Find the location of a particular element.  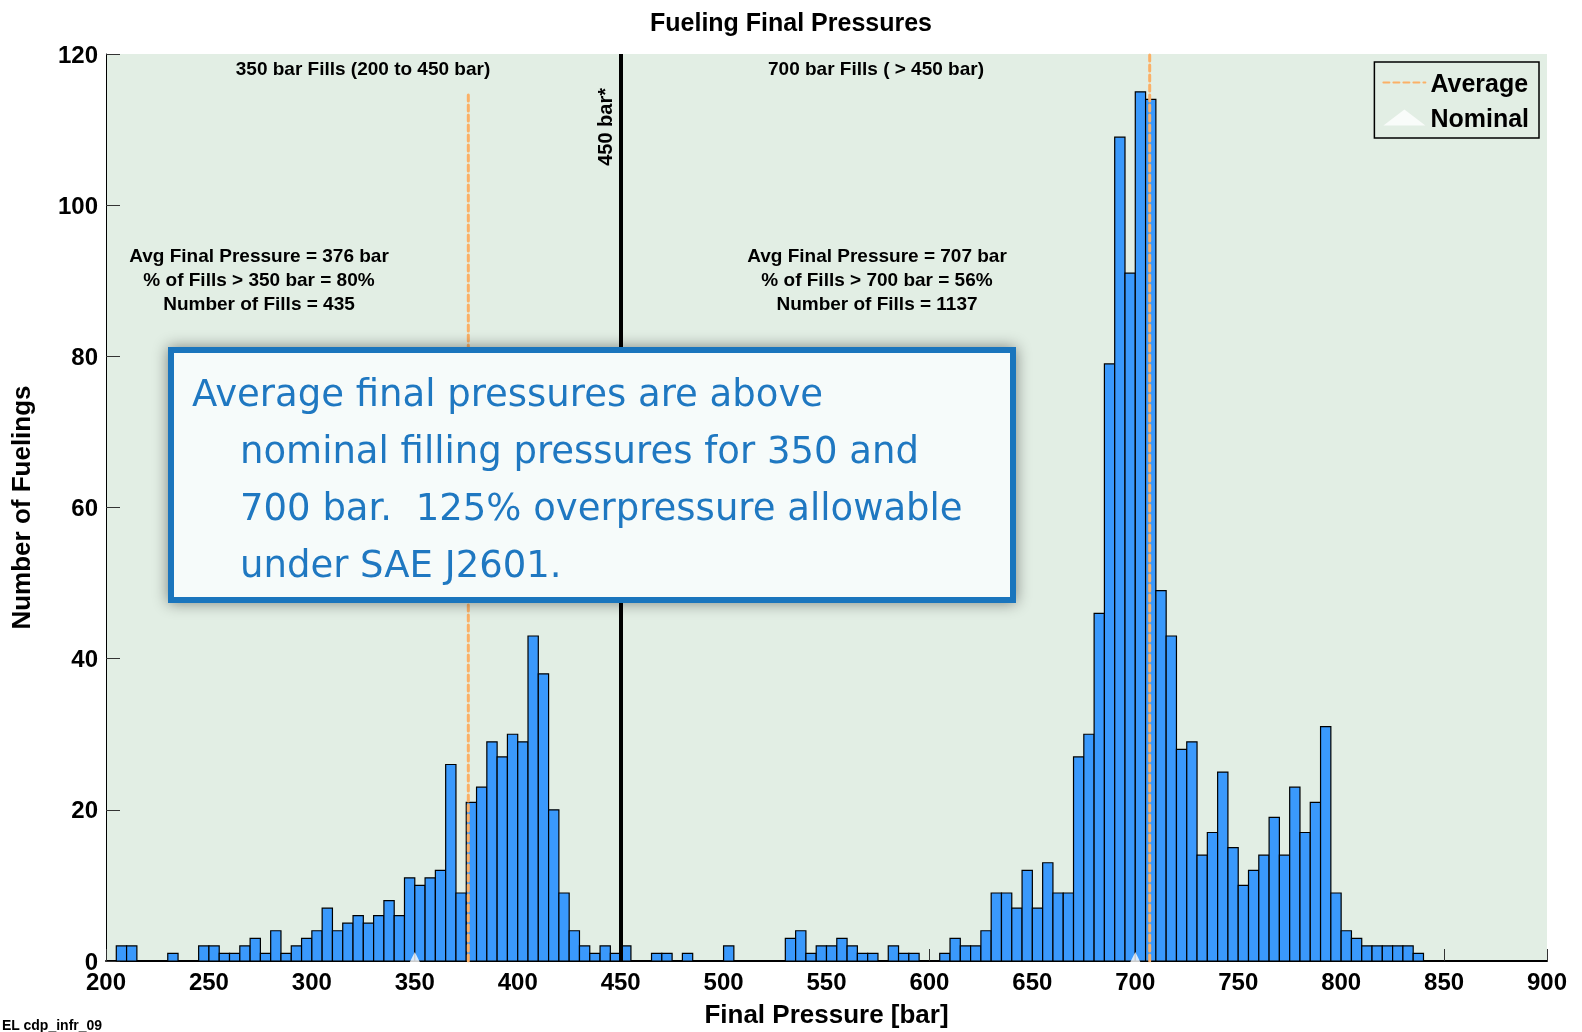

x-tick-label: 850 is located at coordinates (1444, 981).